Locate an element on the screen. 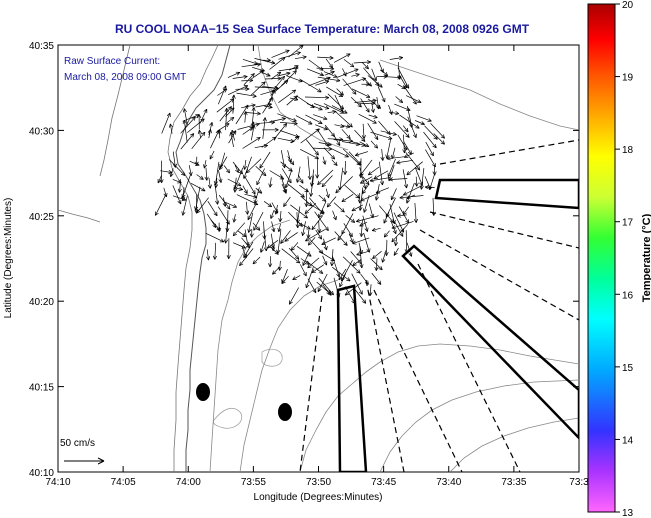  coastline is located at coordinates (203, 258).